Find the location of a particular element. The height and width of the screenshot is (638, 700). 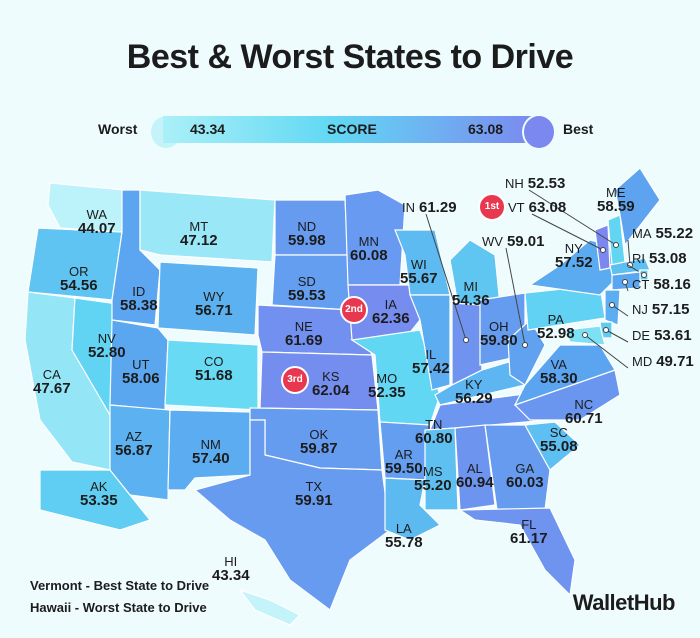

leader-line-nh is located at coordinates (572, 217).